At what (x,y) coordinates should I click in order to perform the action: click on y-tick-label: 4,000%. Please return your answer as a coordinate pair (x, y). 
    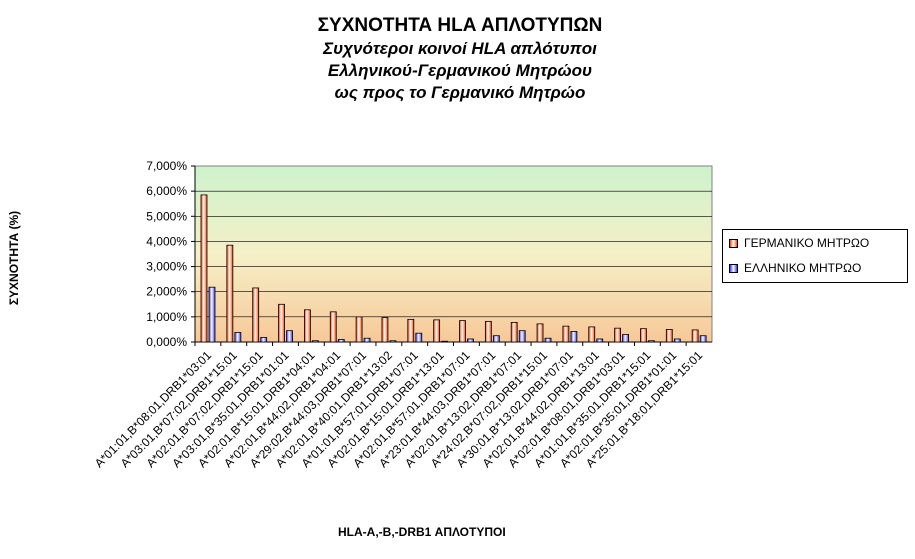
    Looking at the image, I should click on (166, 241).